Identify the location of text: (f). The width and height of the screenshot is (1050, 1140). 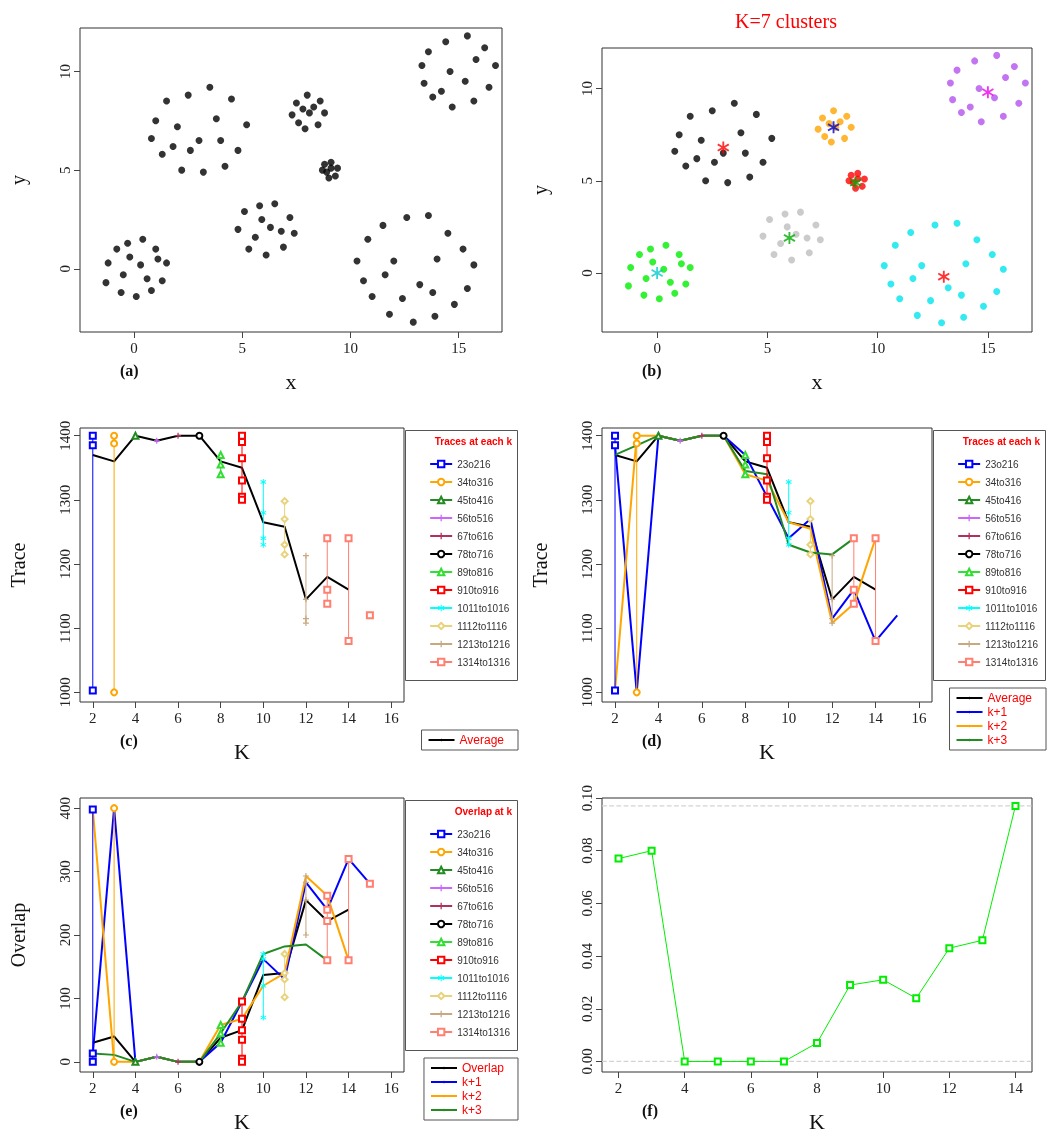
(650, 1110).